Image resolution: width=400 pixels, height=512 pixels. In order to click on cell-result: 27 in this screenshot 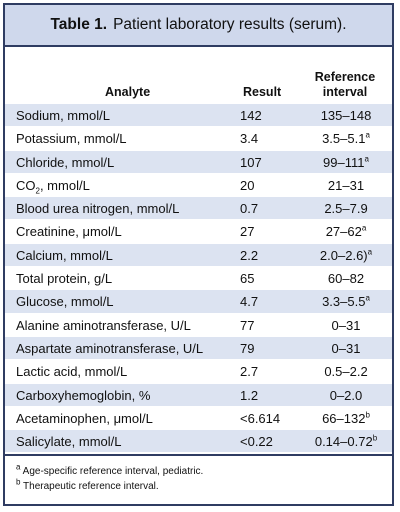, I will do `click(247, 232)`.